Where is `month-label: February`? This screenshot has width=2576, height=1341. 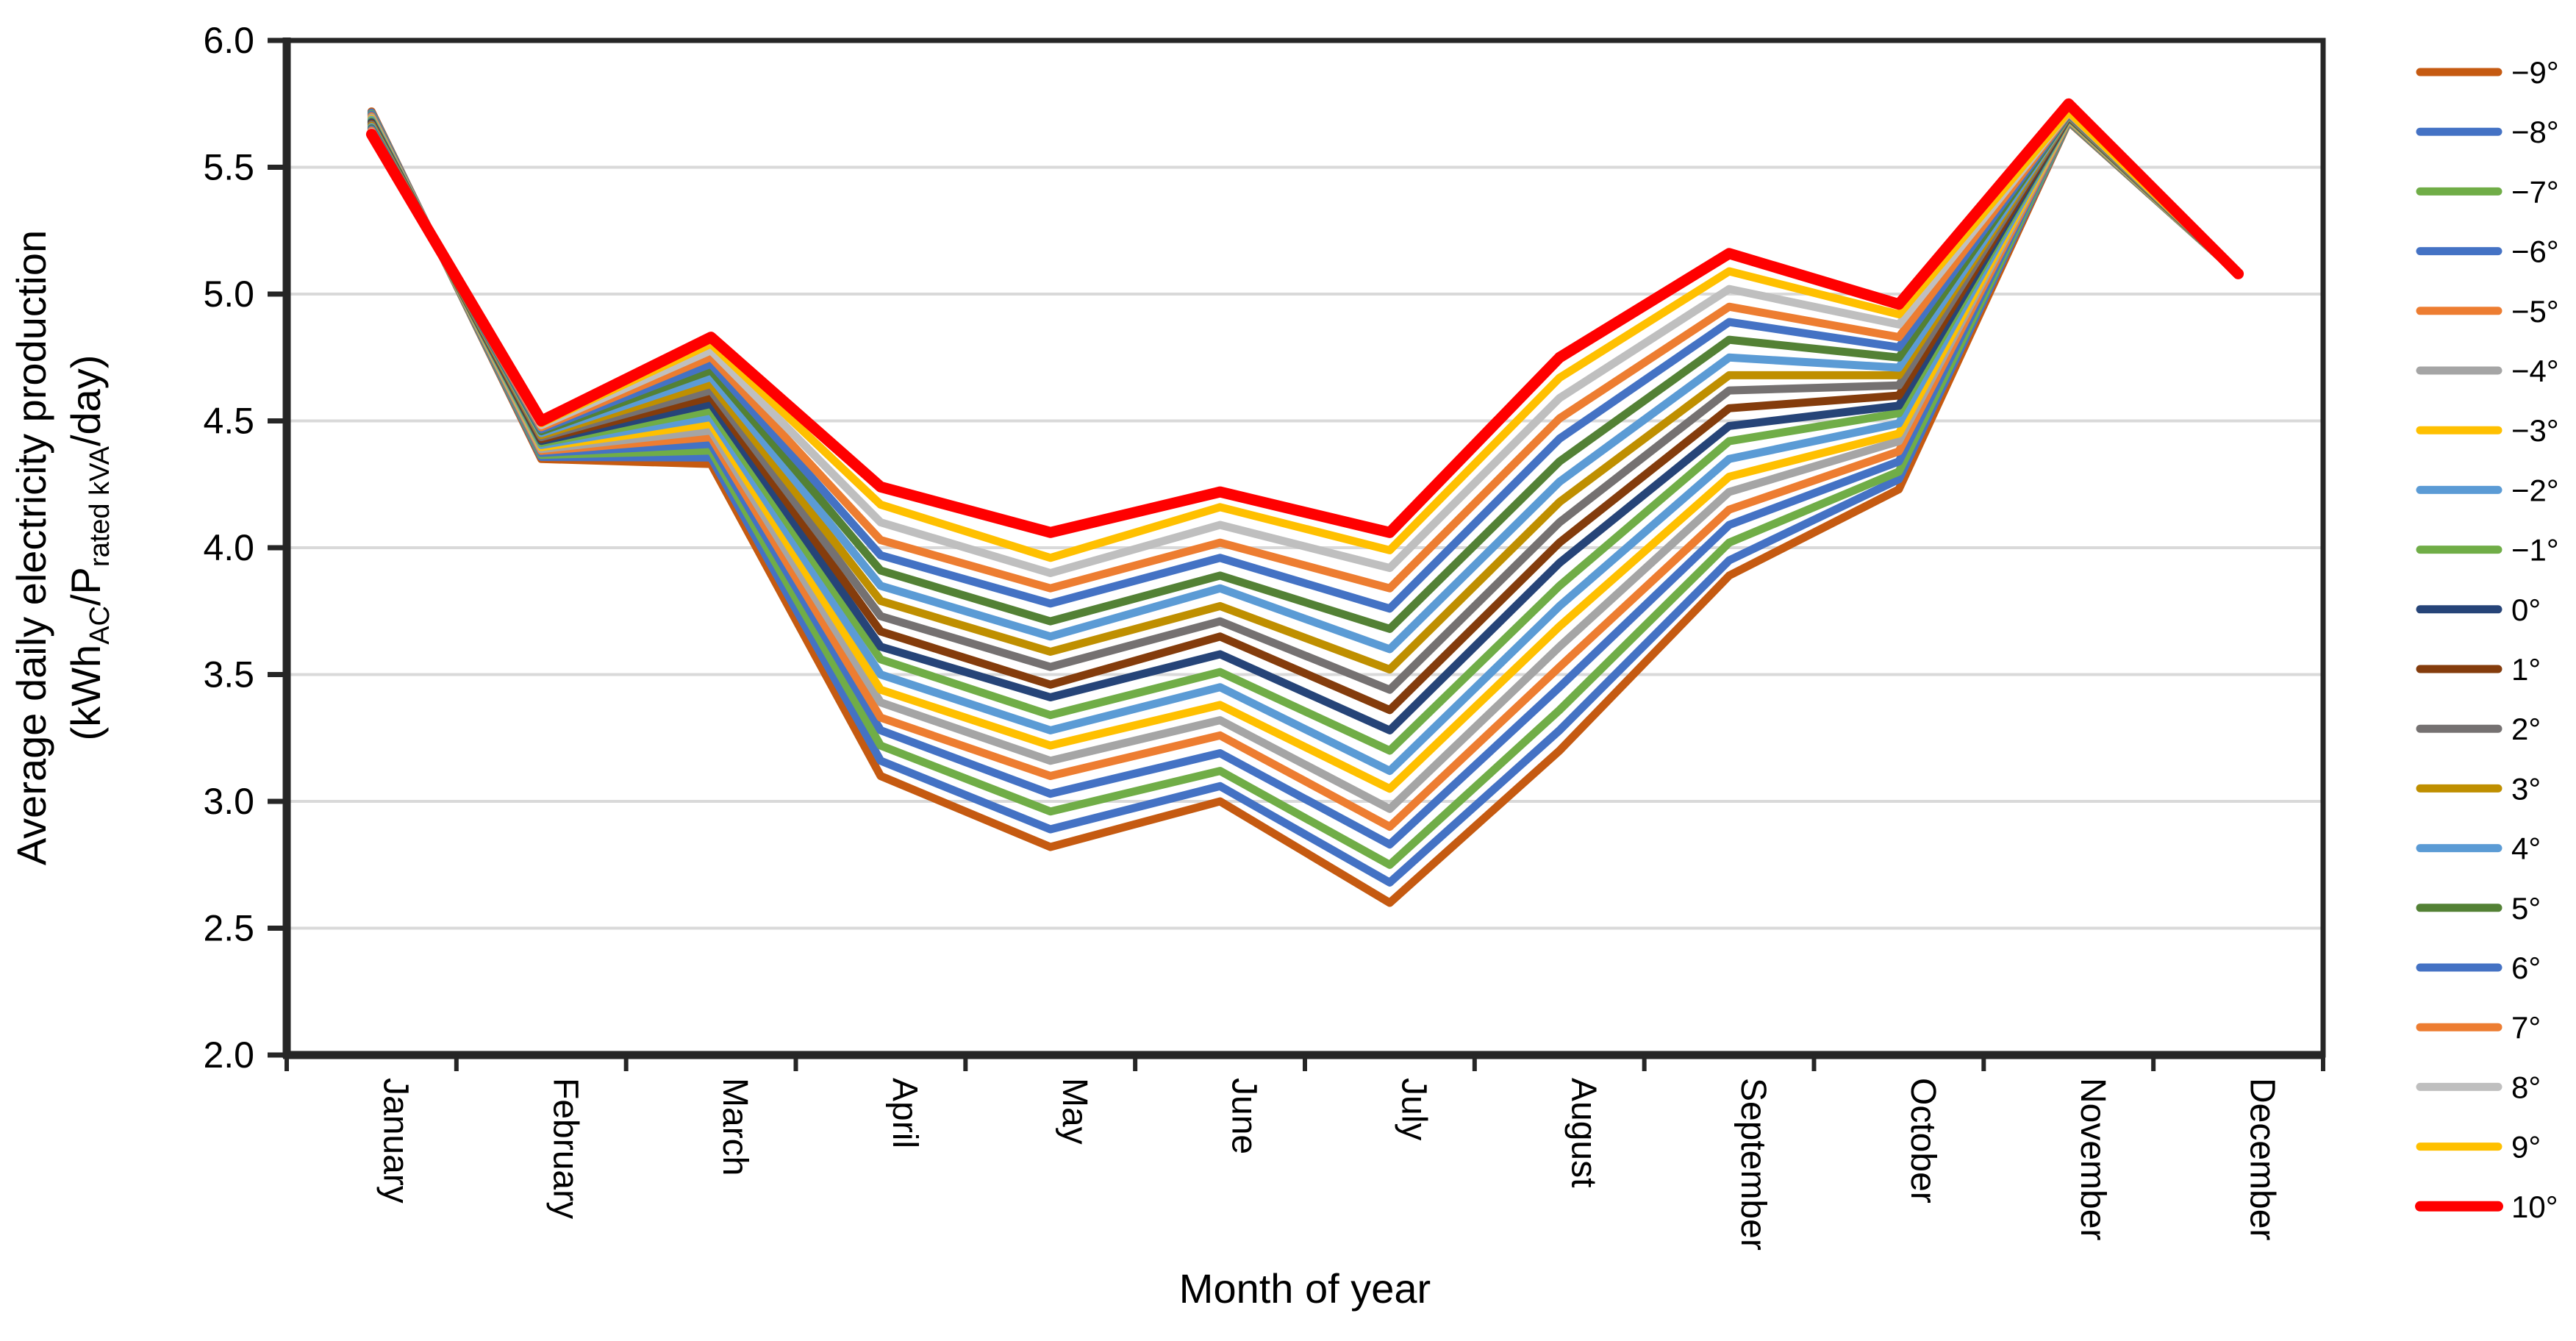
month-label: February is located at coordinates (564, 1148).